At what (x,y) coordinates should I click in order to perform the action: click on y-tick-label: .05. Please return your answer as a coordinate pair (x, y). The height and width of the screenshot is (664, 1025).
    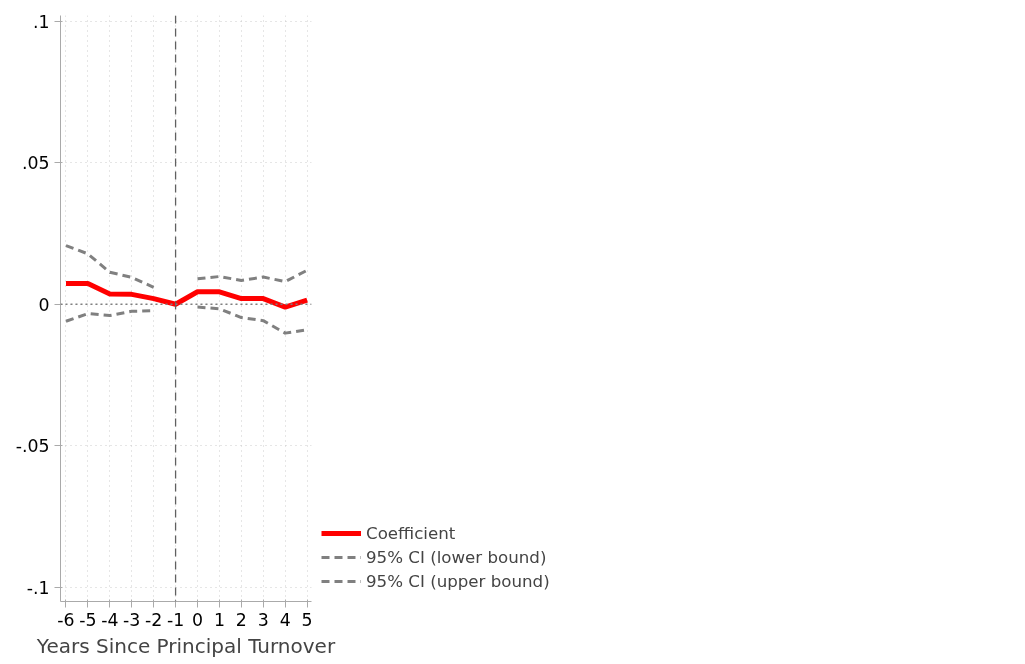
    Looking at the image, I should click on (35, 163).